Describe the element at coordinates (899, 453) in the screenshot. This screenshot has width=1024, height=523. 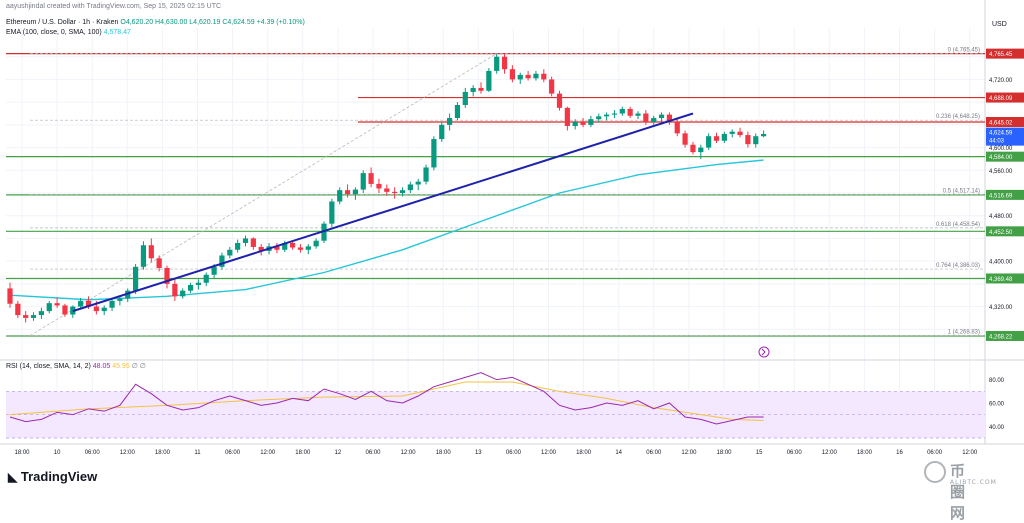
I see `time-tick-25: 16` at that location.